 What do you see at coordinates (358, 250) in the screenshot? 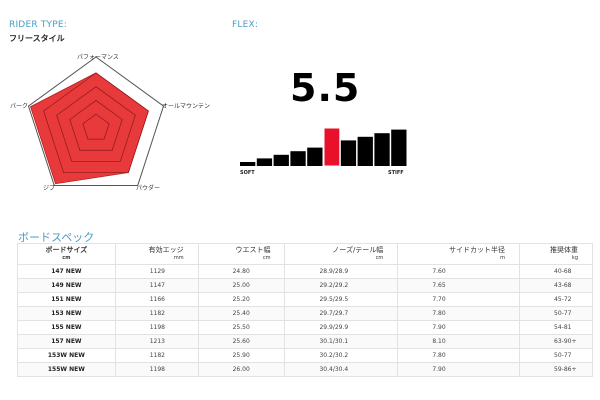
I see `column-header-name: ノーズ/テール幅` at bounding box center [358, 250].